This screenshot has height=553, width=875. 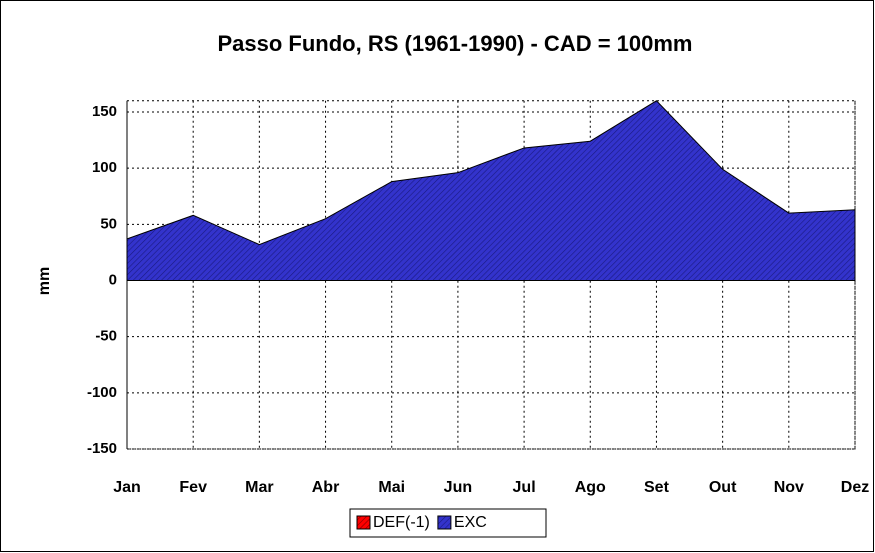 I want to click on y-tick-label: -100, so click(x=102, y=392).